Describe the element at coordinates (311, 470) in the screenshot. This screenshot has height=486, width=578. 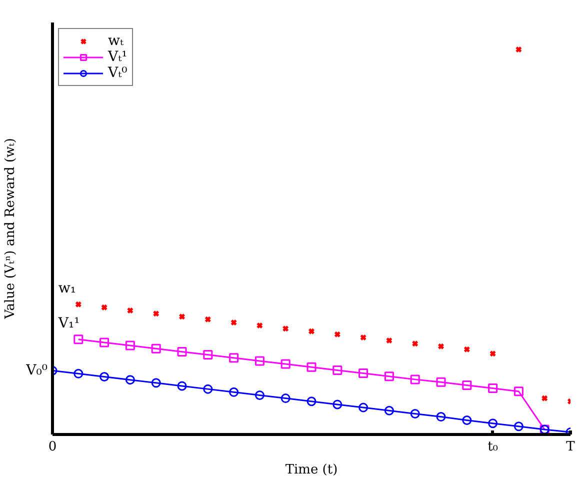
I see `x-axis-title: Time (t)` at that location.